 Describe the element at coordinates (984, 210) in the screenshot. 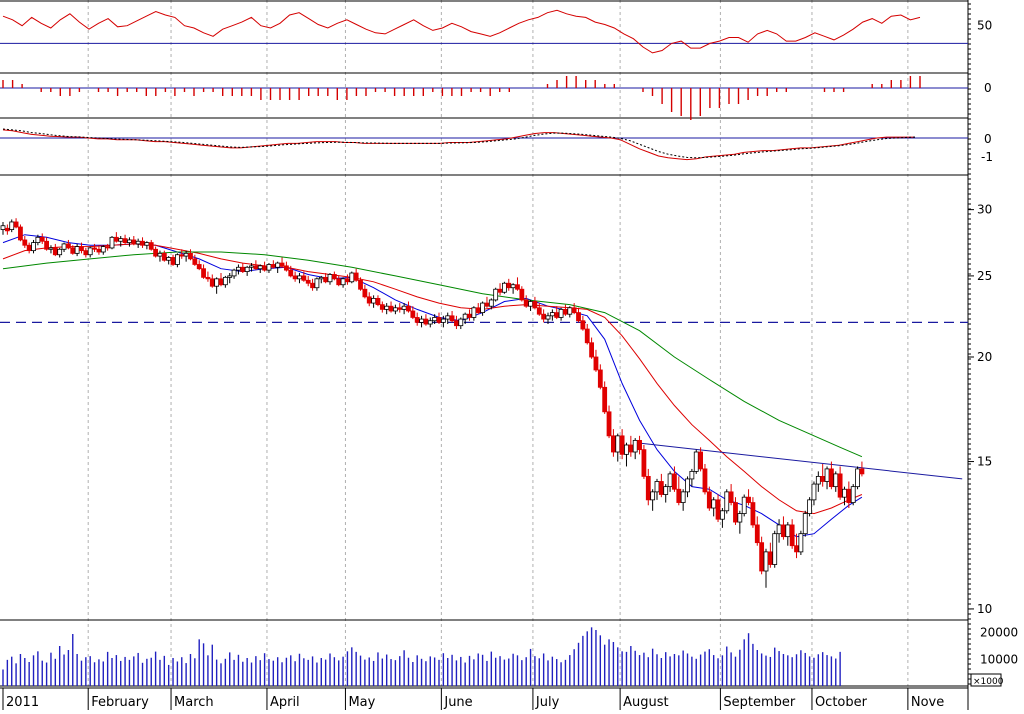

I see `price-tick-label: 30` at that location.